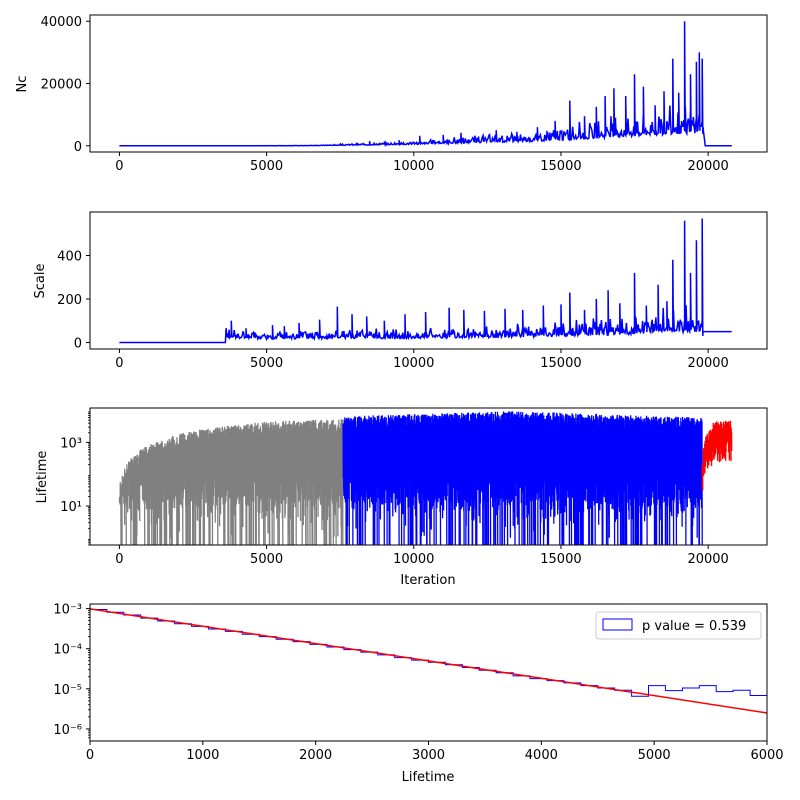 The height and width of the screenshot is (800, 800). What do you see at coordinates (71, 507) in the screenshot?
I see `y-tick-label: 10¹` at bounding box center [71, 507].